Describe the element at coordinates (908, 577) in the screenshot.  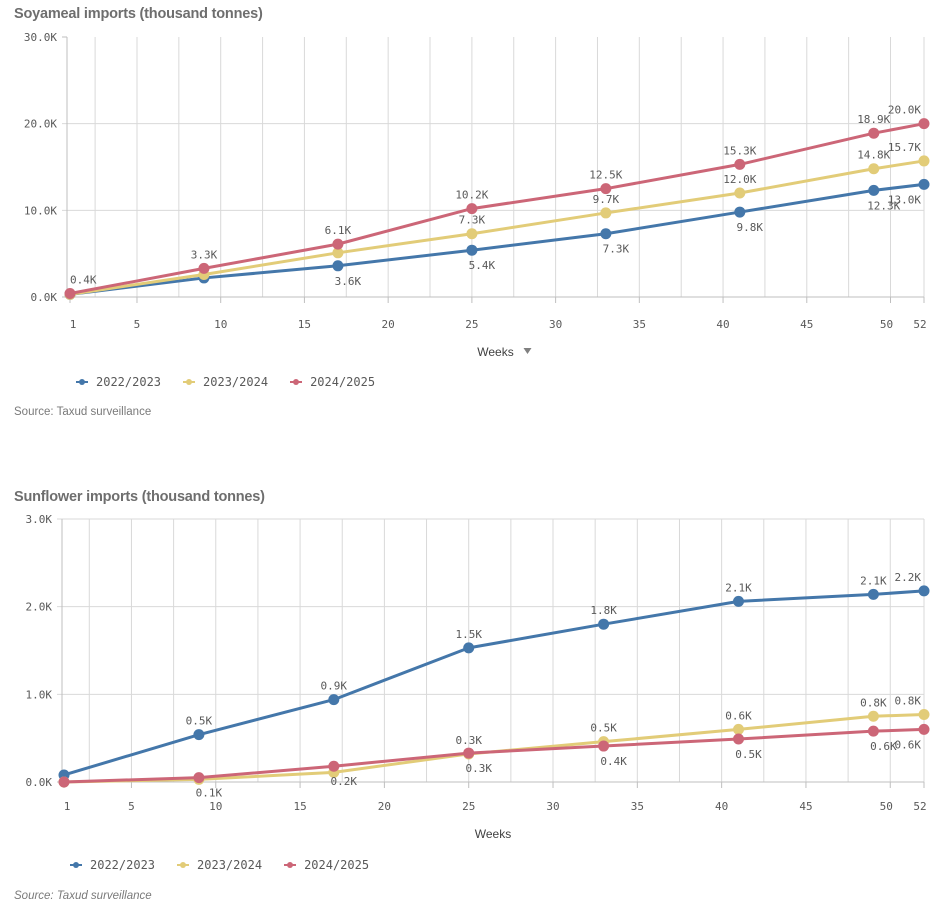
I see `data-label: 2.2K` at that location.